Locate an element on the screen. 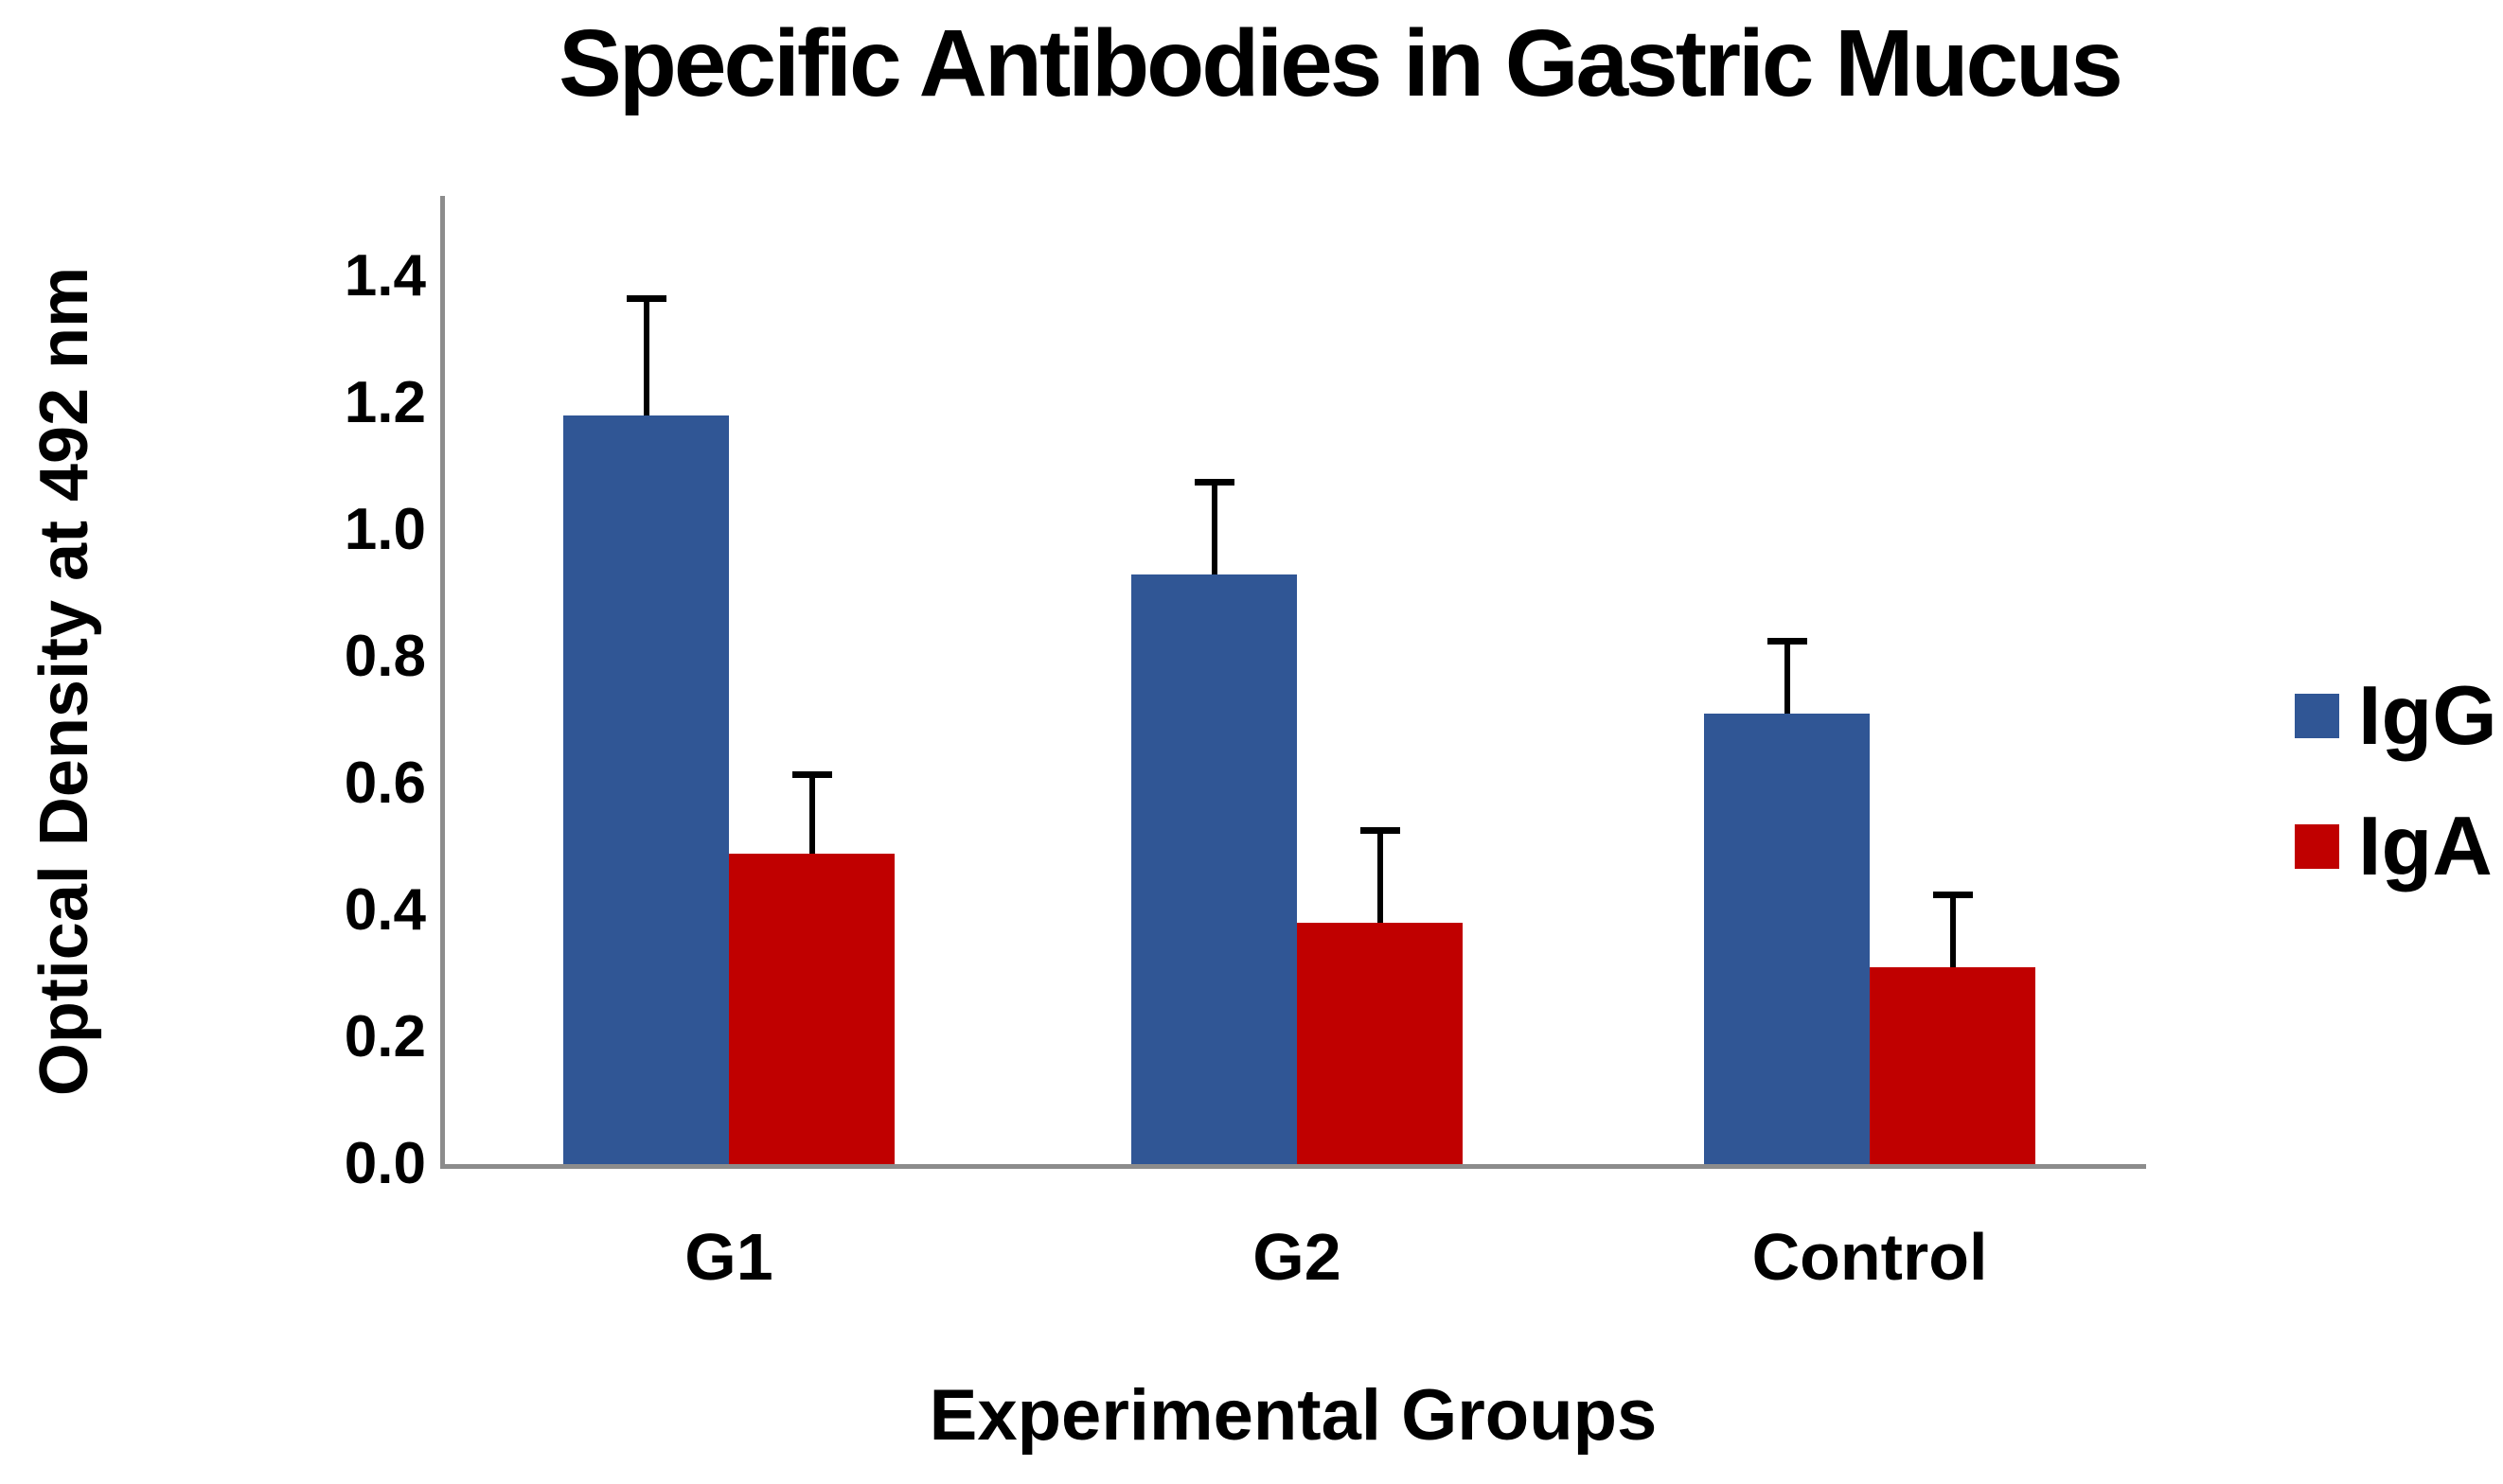 This screenshot has height=1484, width=2503. x-axis-title: Experimental Groups is located at coordinates (1293, 1415).